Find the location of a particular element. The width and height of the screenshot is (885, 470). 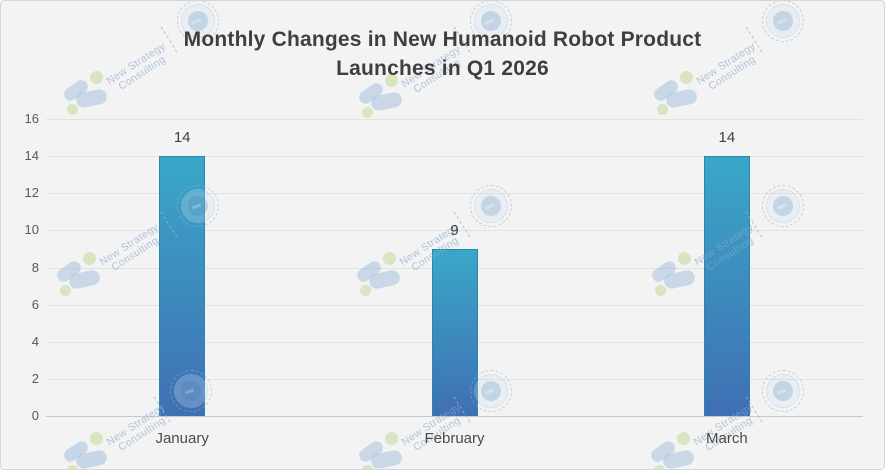

y-axis-tick-label: 0 is located at coordinates (35, 415).